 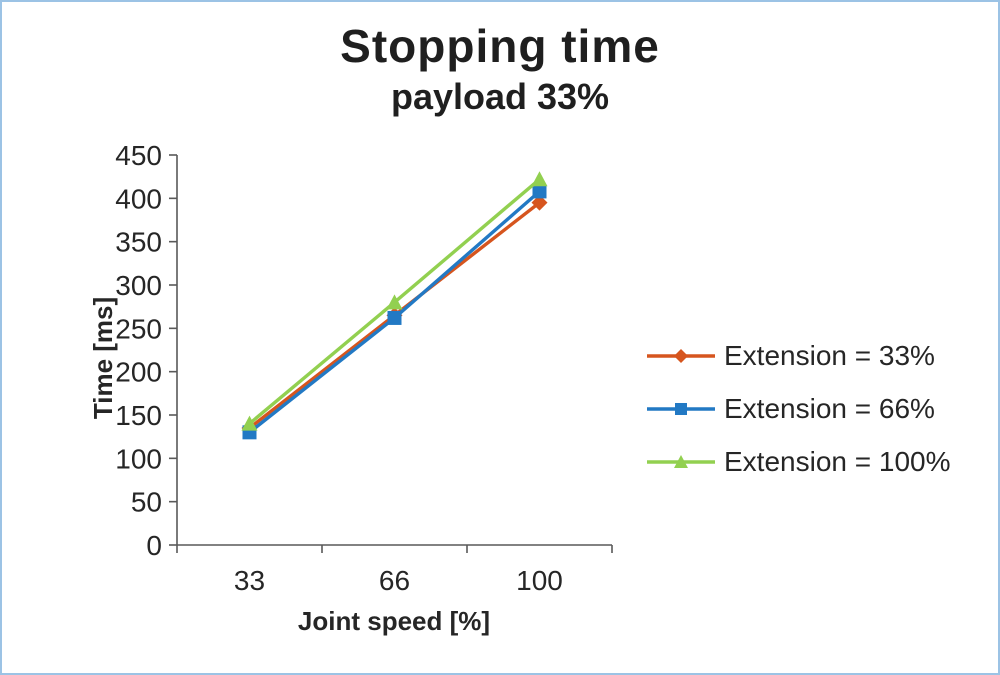 I want to click on legend-item: Extension = 100%, so click(x=799, y=462).